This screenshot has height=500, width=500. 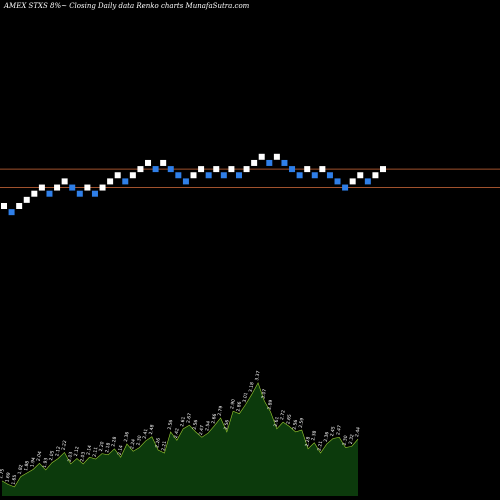 I want to click on data-label: 2.42, so click(x=177, y=433).